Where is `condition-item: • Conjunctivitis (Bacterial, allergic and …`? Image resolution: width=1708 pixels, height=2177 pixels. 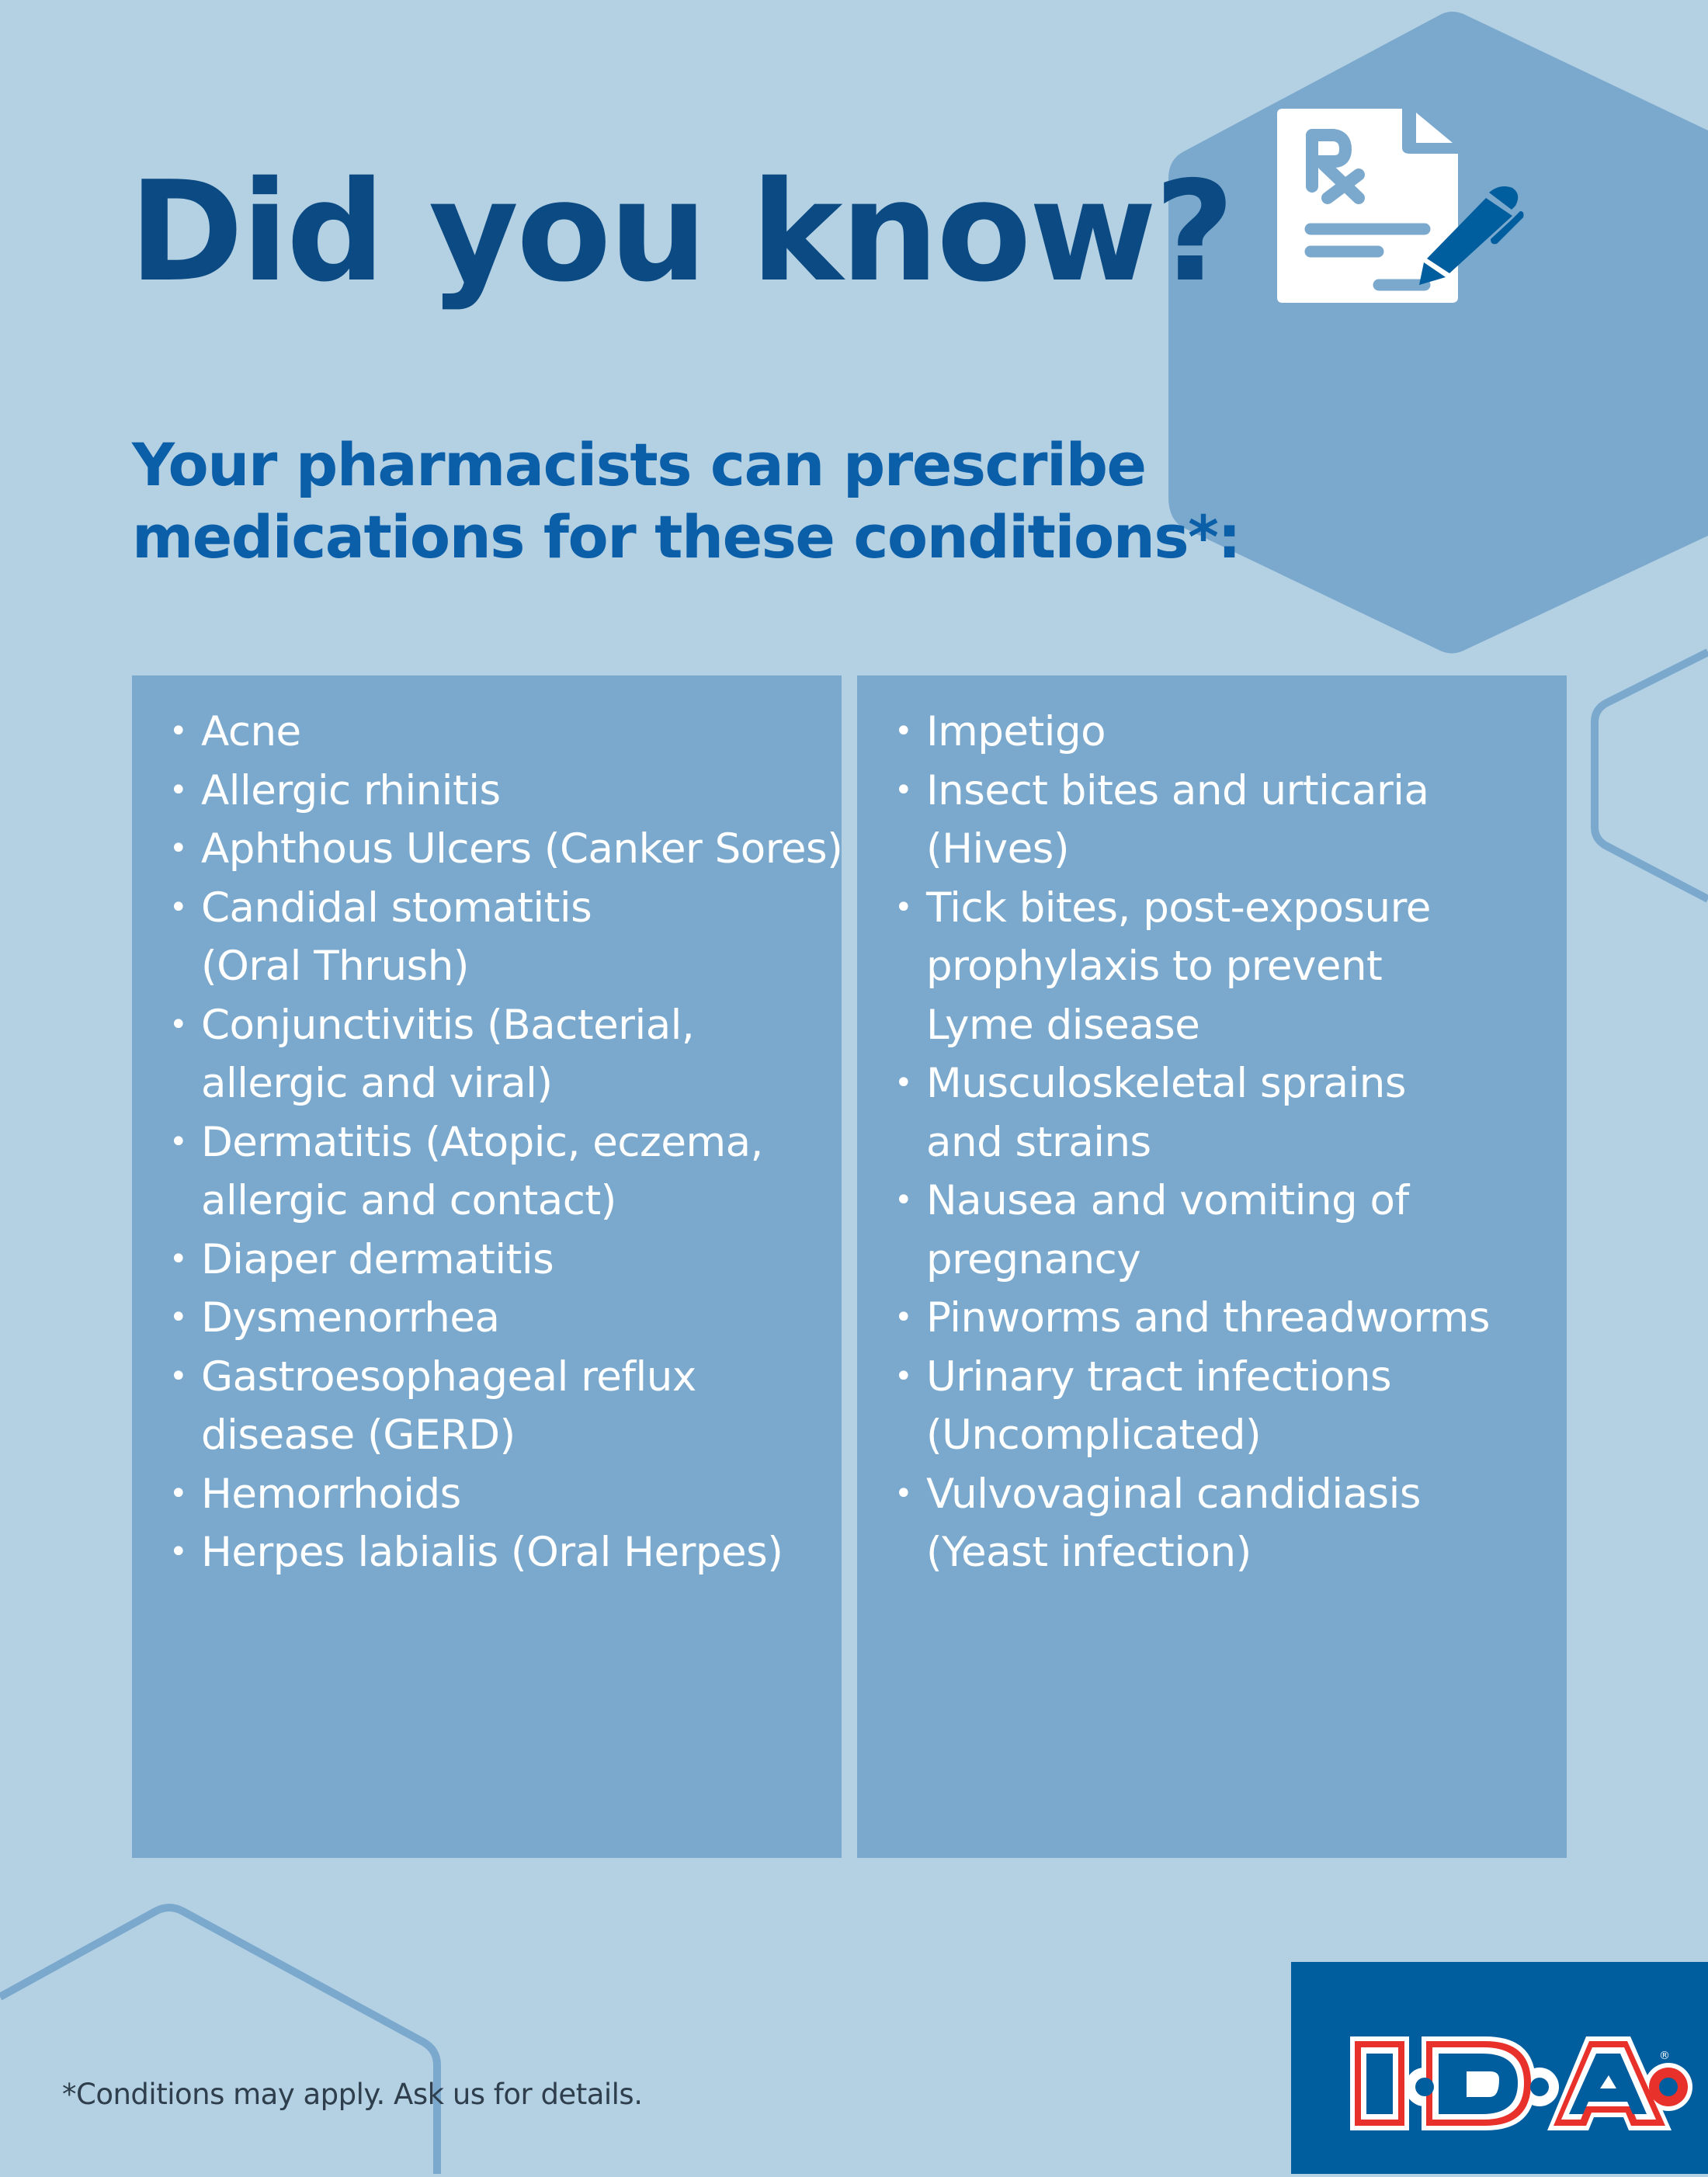 condition-item: • Conjunctivitis (Bacterial, allergic and … is located at coordinates (487, 1054).